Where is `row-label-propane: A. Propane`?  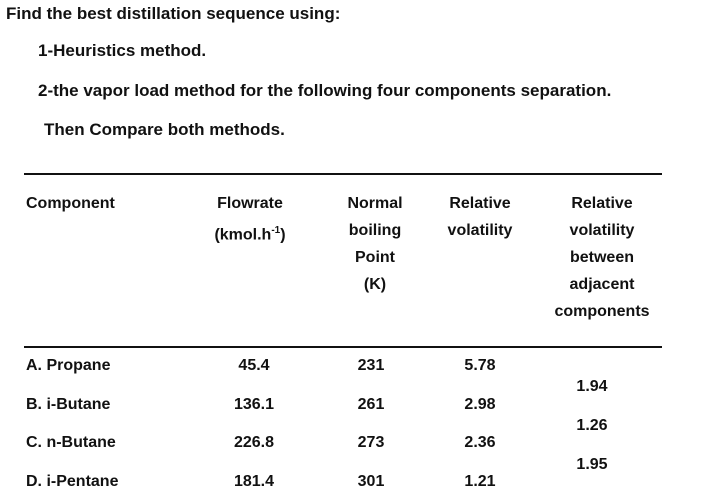
row-label-propane: A. Propane is located at coordinates (68, 365).